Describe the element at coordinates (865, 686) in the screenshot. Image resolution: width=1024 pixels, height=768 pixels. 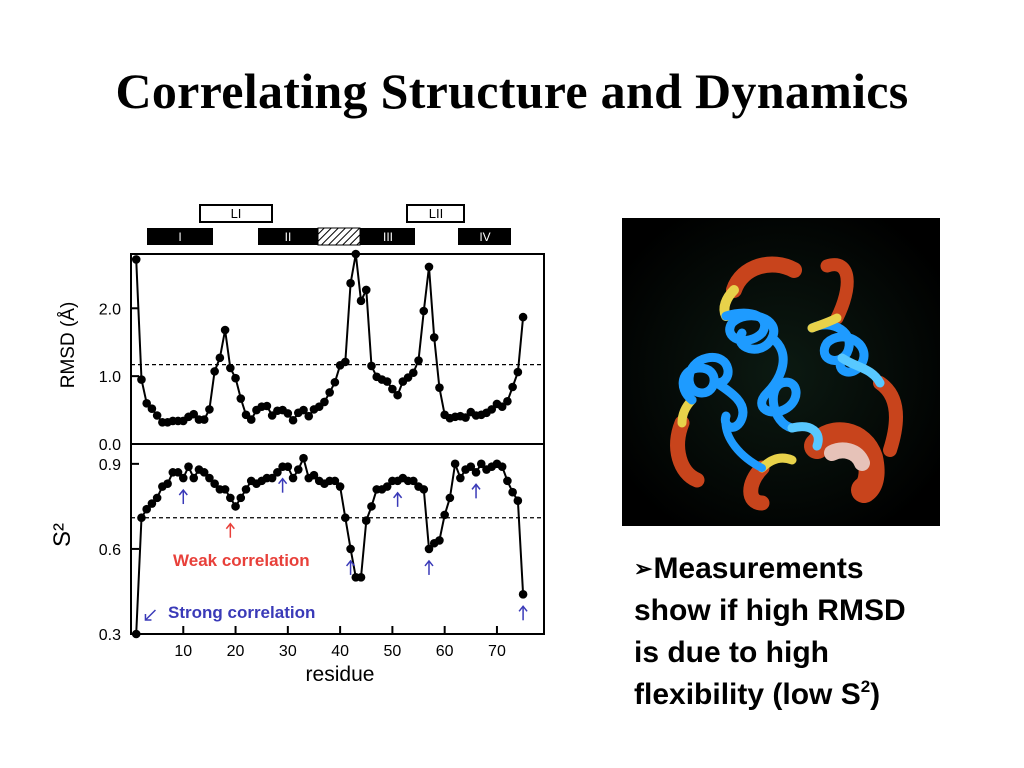
I see `bullet-superscript: 2` at that location.